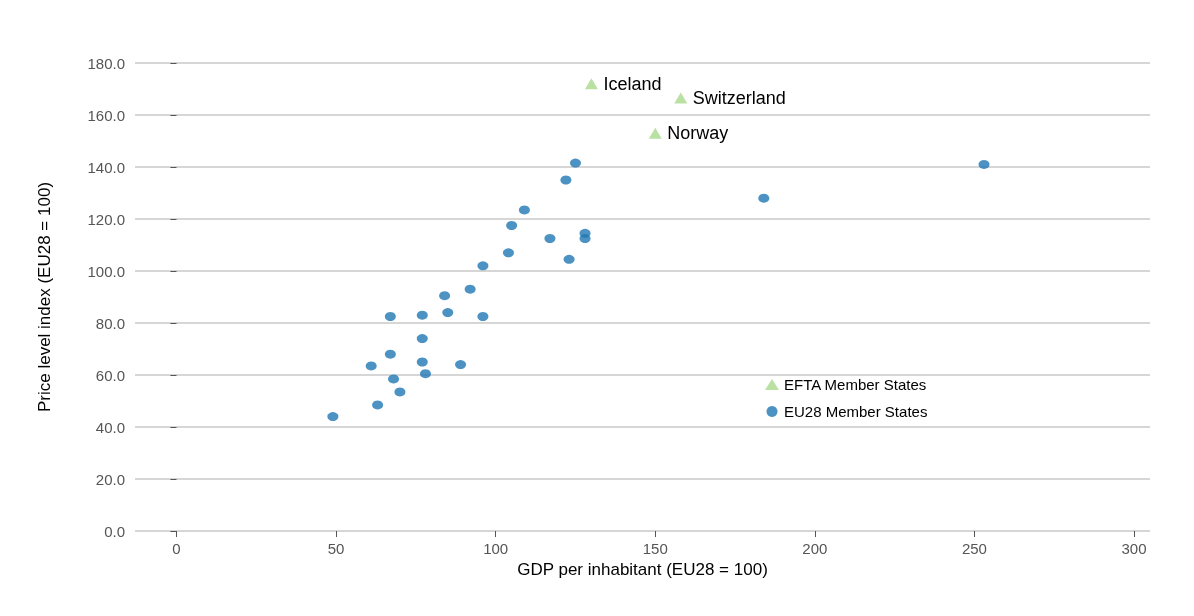 The image size is (1194, 616). Describe the element at coordinates (106, 271) in the screenshot. I see `y-tick-label: 100.0` at that location.